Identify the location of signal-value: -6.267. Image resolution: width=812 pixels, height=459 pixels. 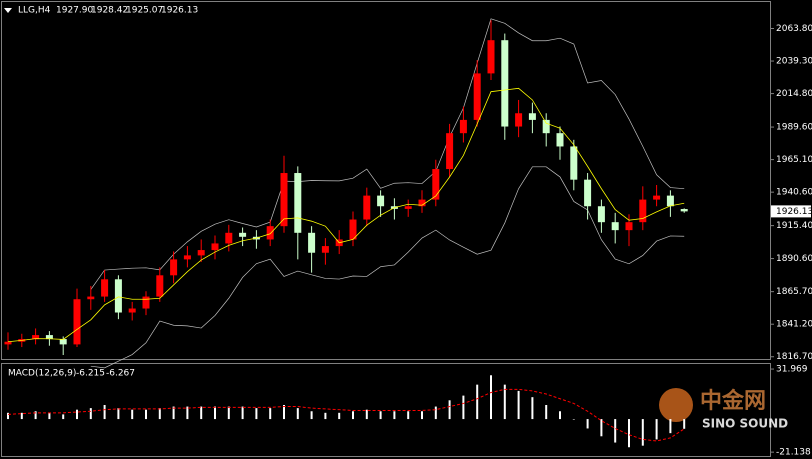
(120, 374).